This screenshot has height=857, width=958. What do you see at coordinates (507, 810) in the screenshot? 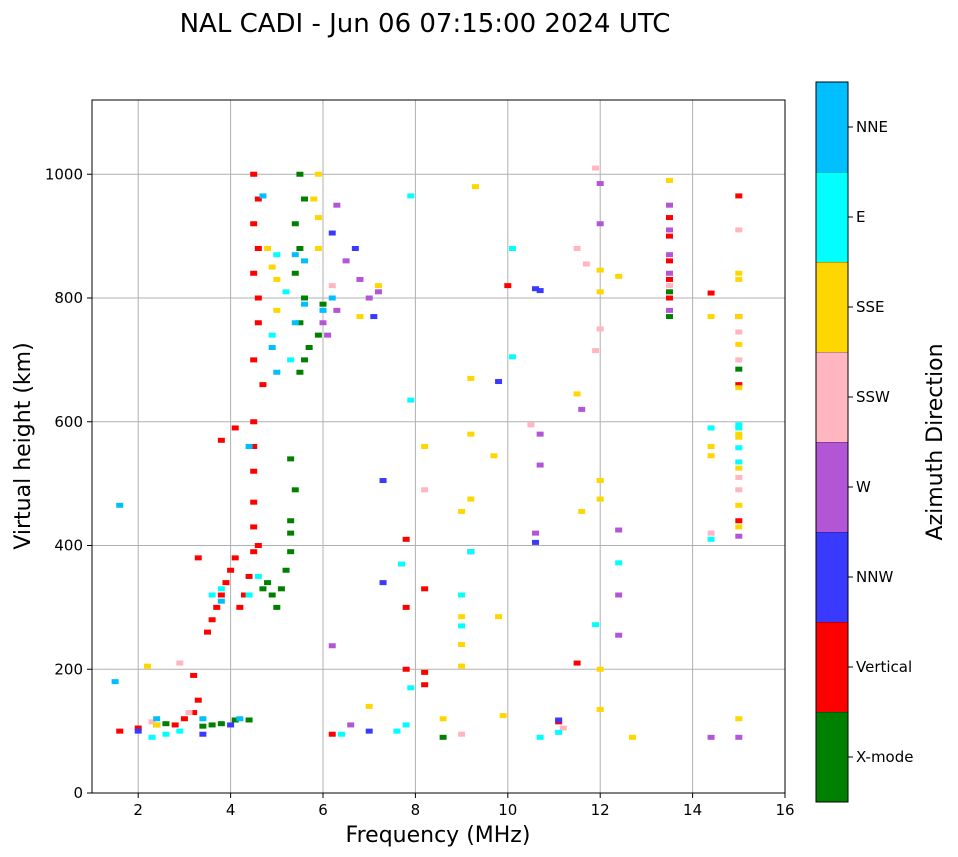
I see `x-tick-label: 10` at bounding box center [507, 810].